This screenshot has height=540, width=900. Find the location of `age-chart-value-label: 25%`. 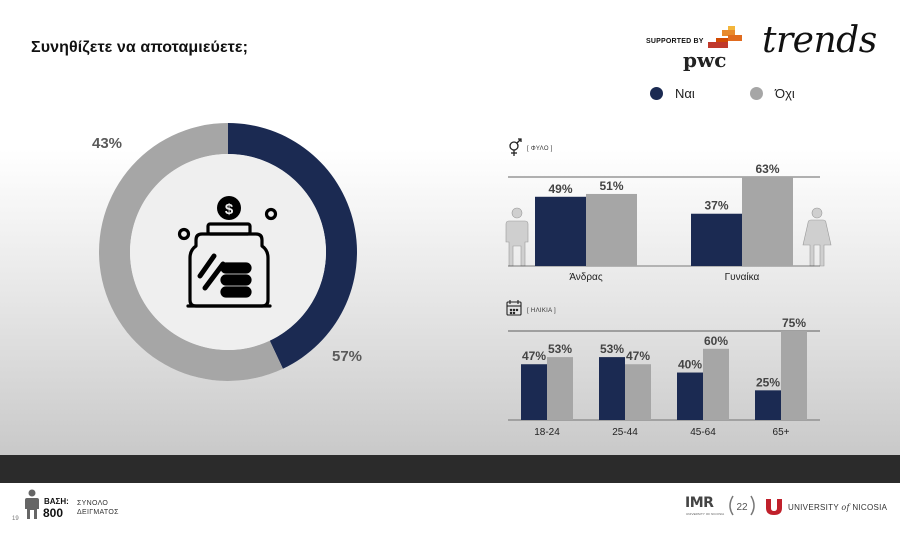

age-chart-value-label: 25% is located at coordinates (768, 382).